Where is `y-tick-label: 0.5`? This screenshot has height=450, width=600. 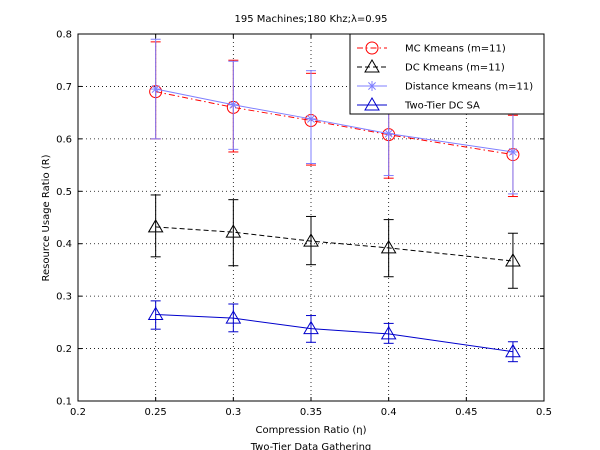 y-tick-label: 0.5 is located at coordinates (64, 192).